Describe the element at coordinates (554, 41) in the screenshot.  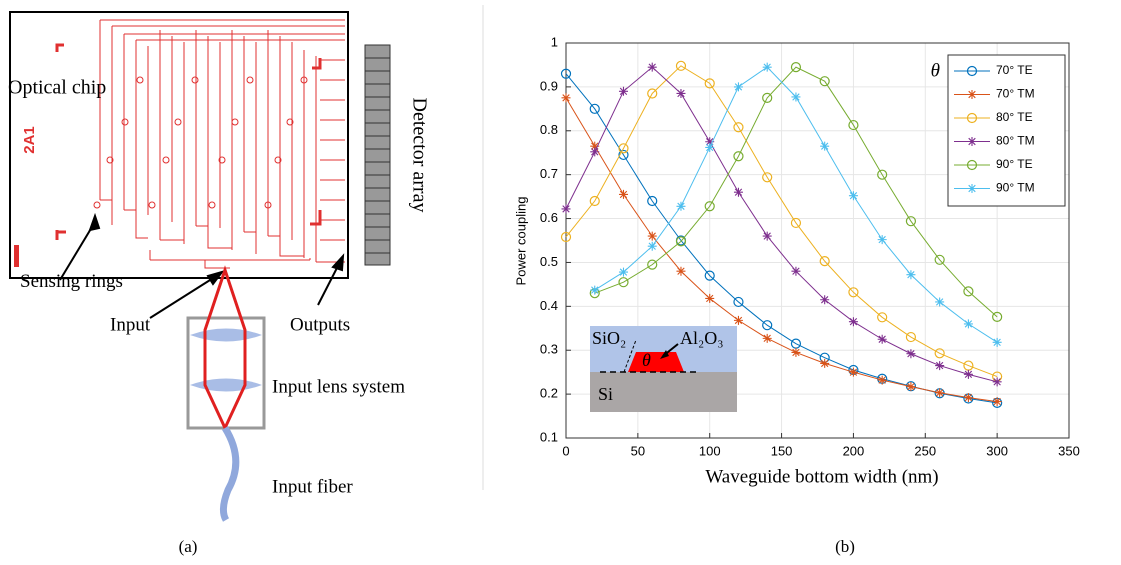
I see `y-tick-label: 1` at that location.